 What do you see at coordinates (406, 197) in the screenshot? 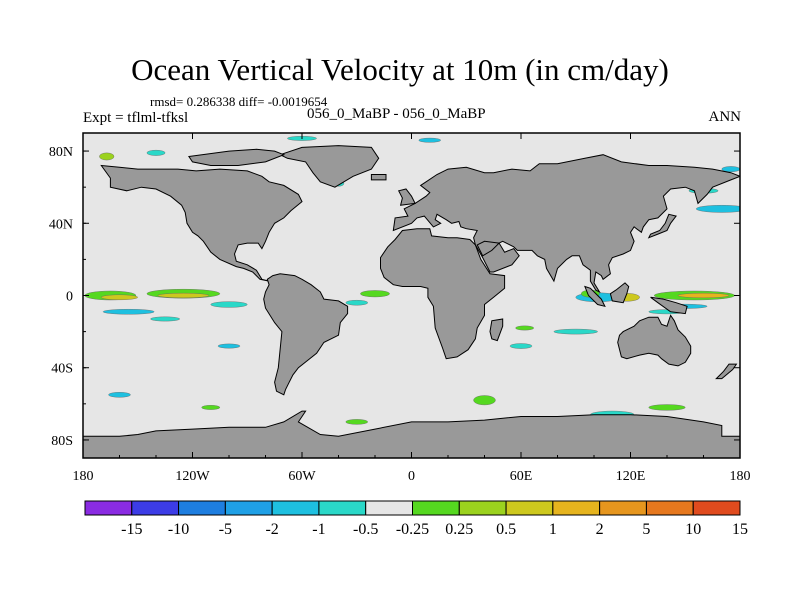
I see `land-uk` at bounding box center [406, 197].